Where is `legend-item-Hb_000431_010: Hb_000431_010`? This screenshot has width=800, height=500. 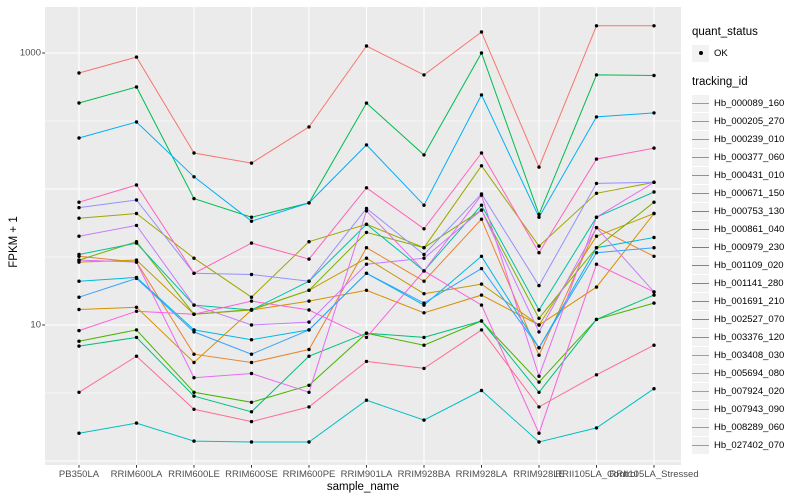
legend-item-Hb_000431_010: Hb_000431_010 is located at coordinates (745, 175).